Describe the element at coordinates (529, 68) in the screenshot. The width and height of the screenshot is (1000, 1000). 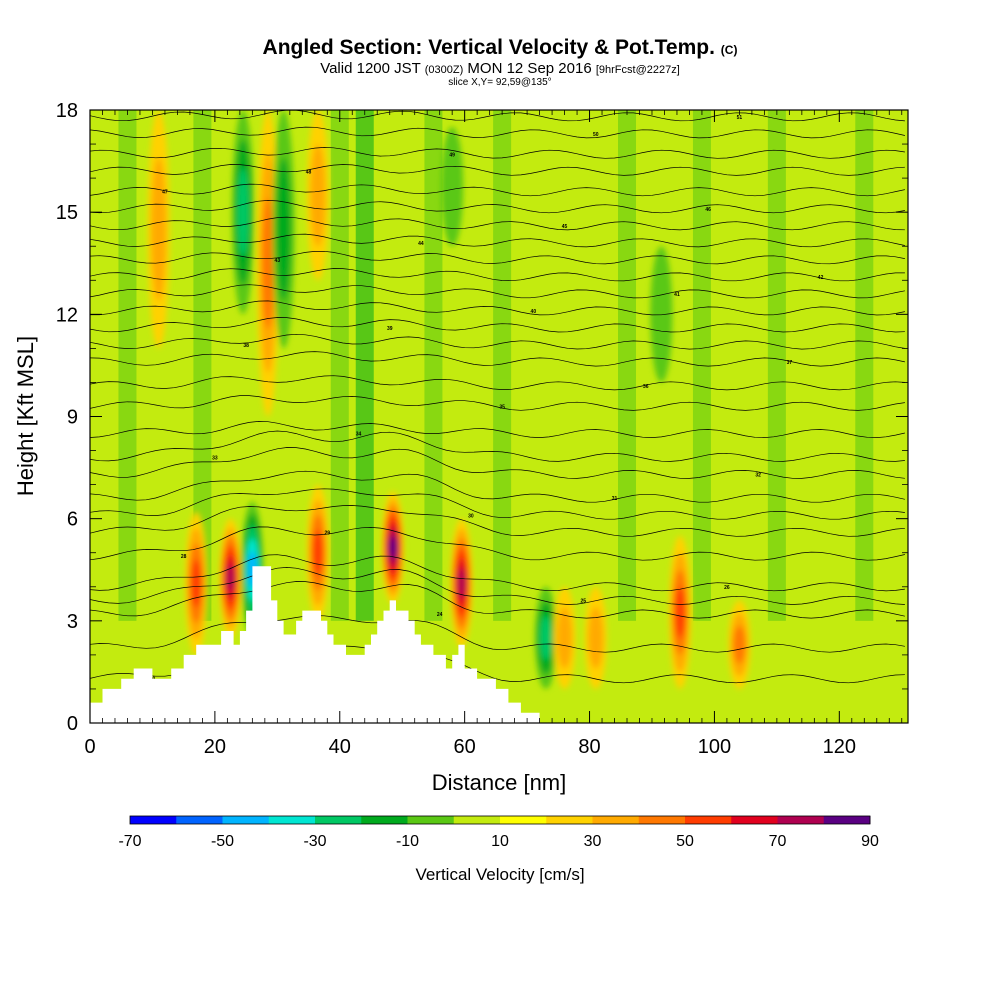
I see `subtitle-date: MON 12 Sep 2016` at that location.